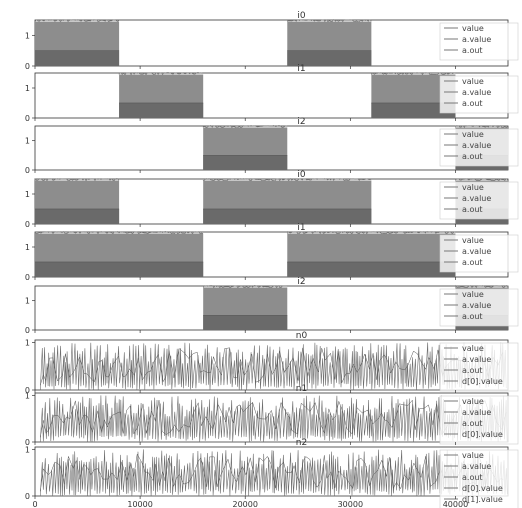 This screenshot has height=508, width=522. I want to click on x-tick-label: 10000, so click(139, 504).